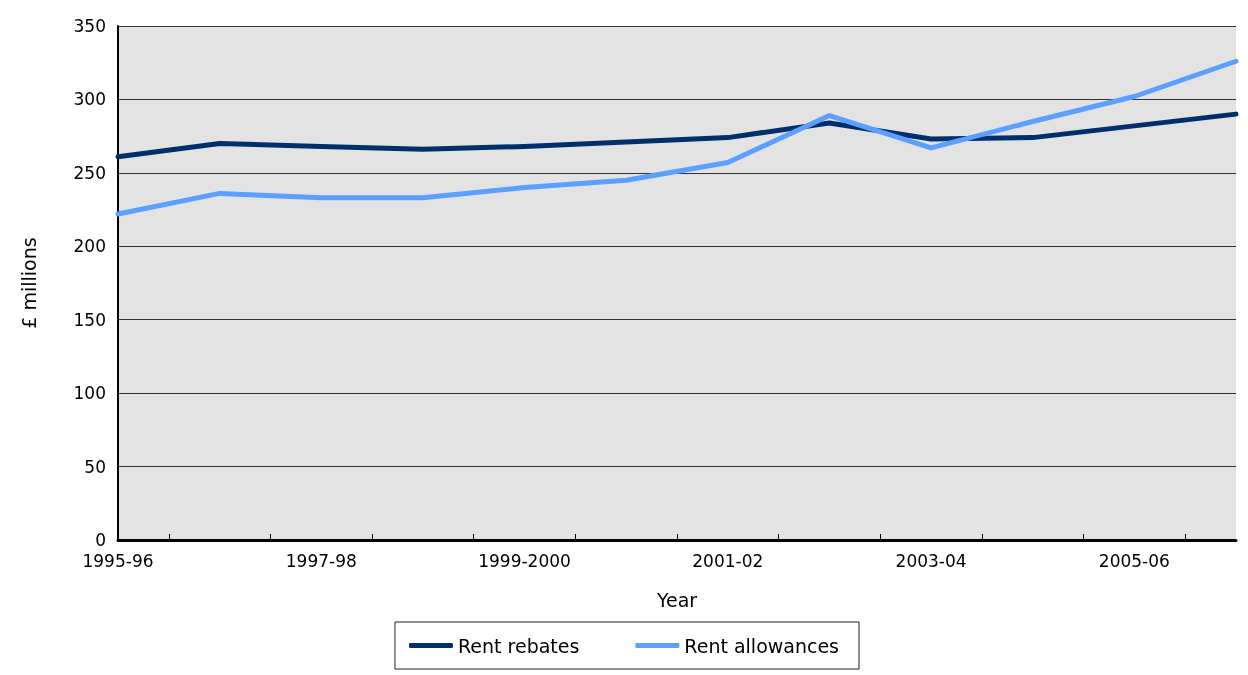 This screenshot has width=1248, height=675. What do you see at coordinates (524, 560) in the screenshot?
I see `x-tick-label: 1999-2000` at bounding box center [524, 560].